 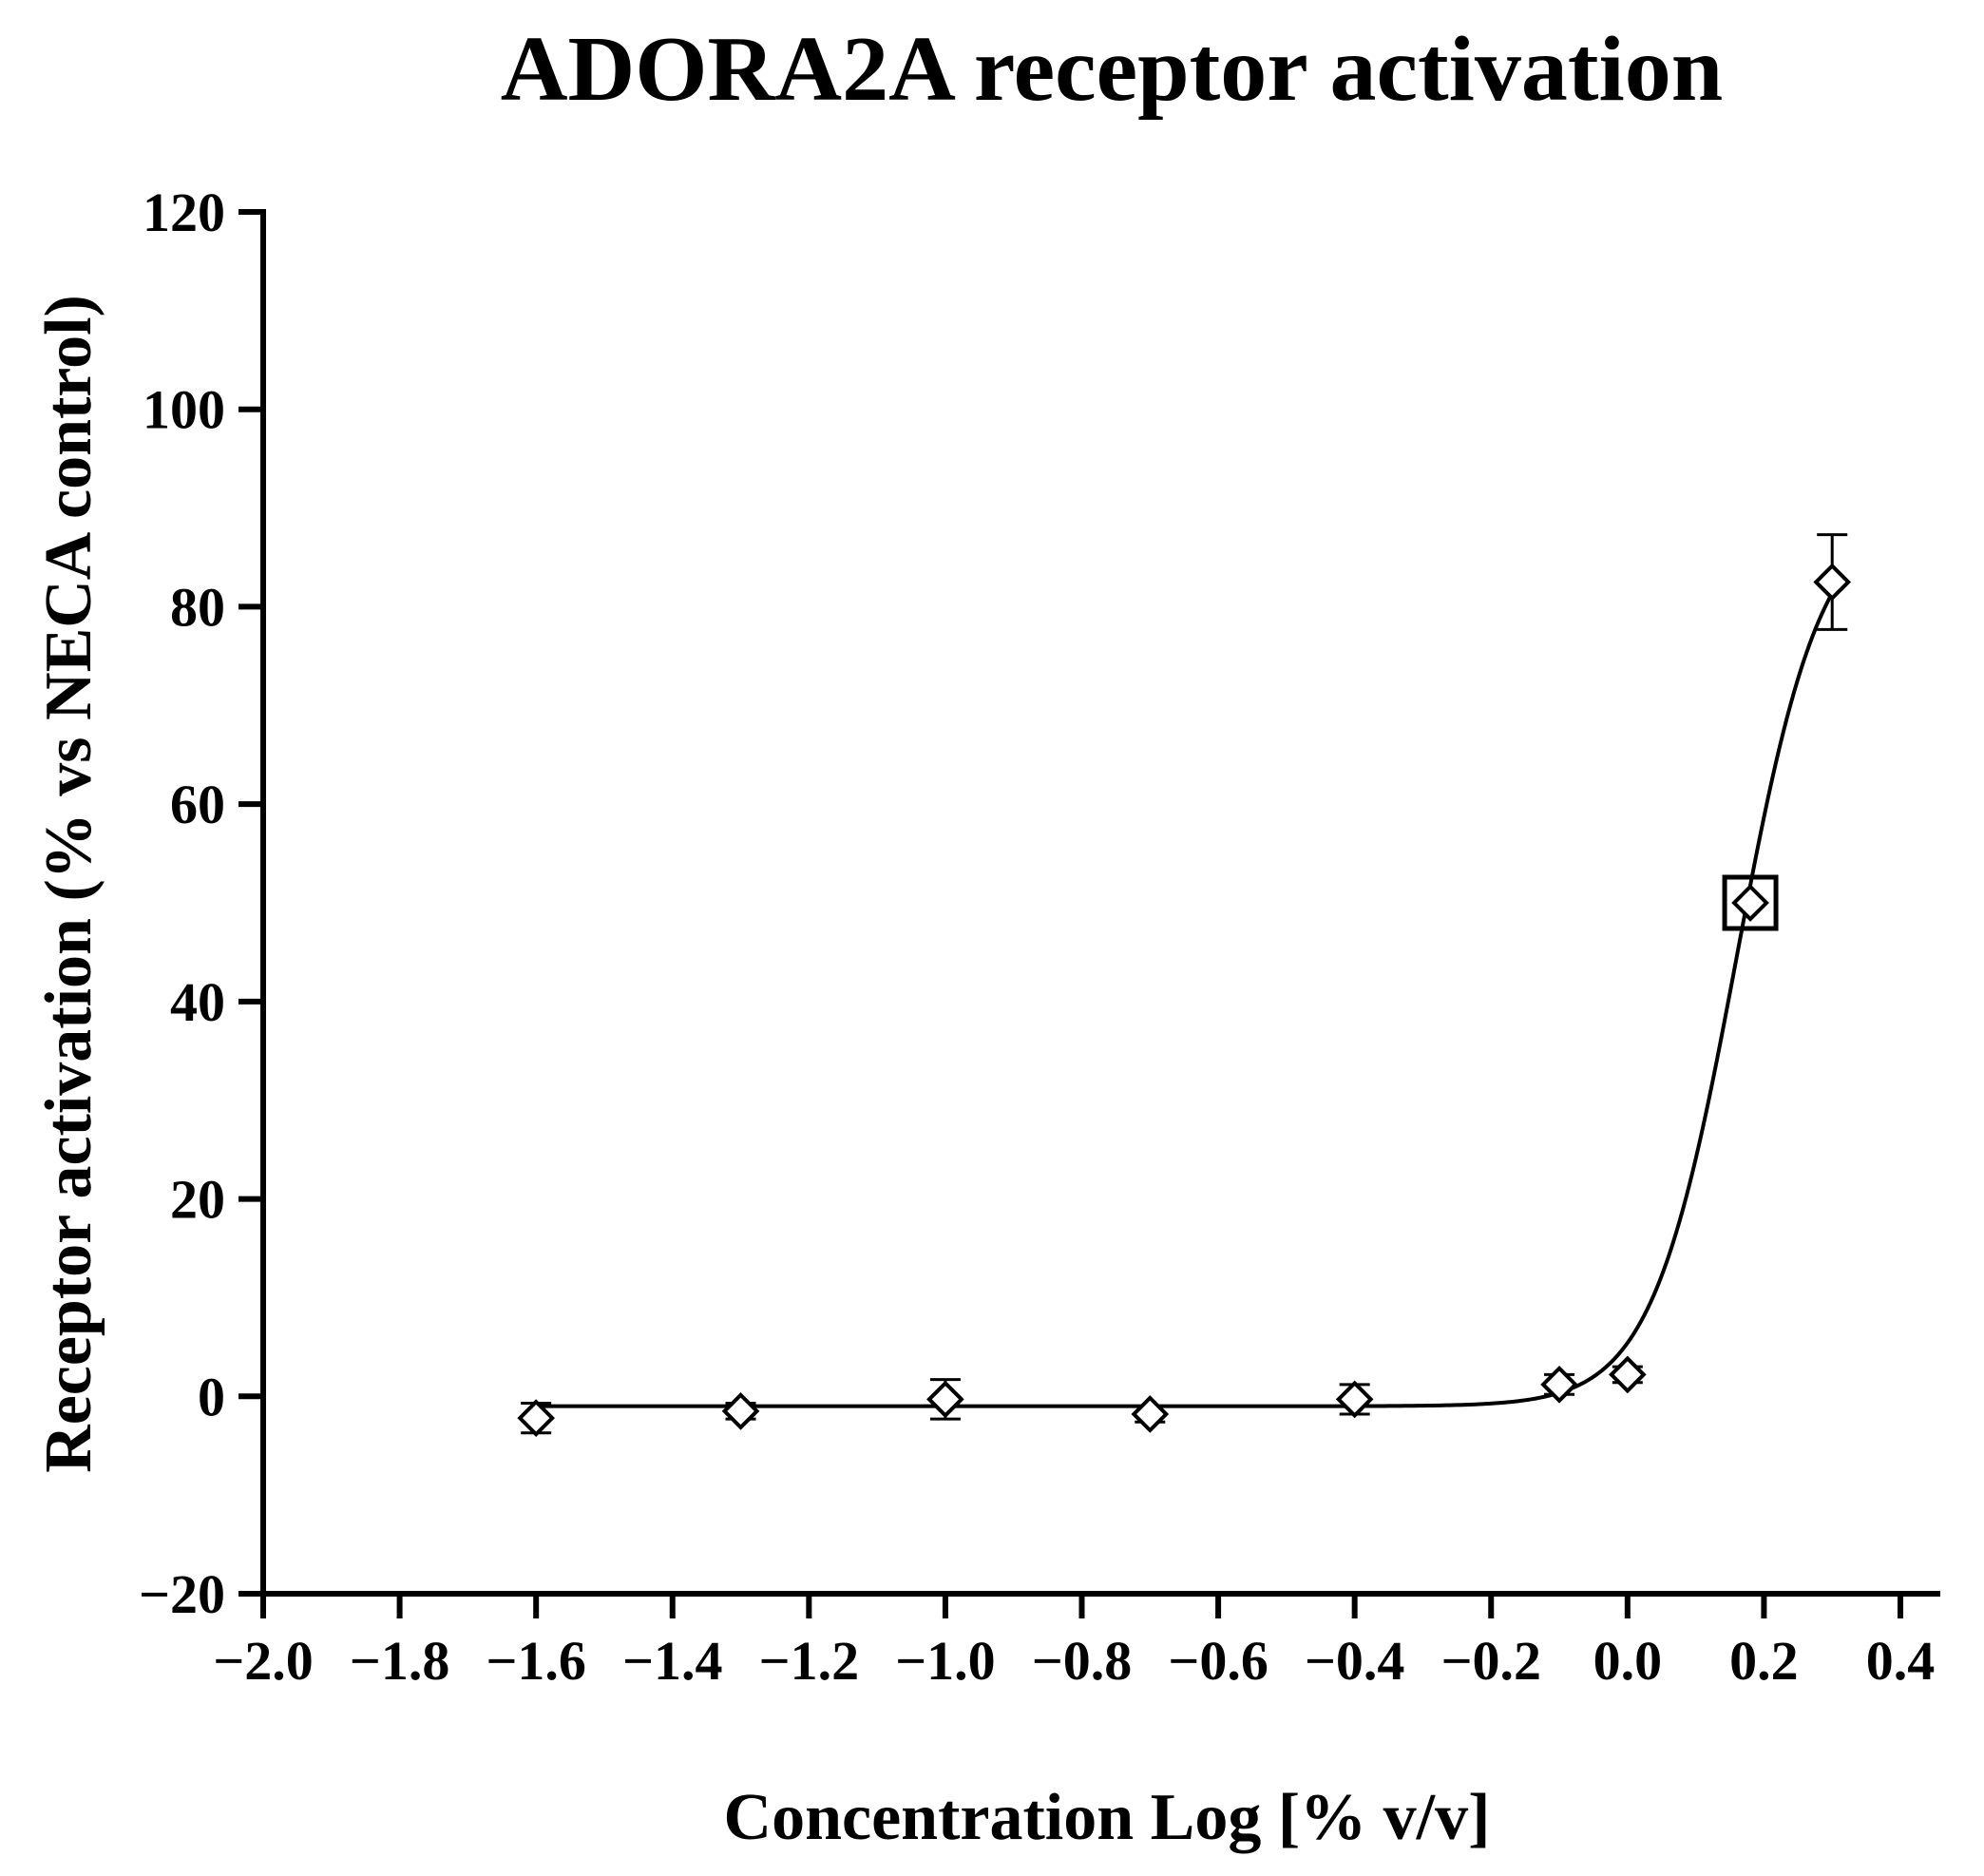 What do you see at coordinates (1901, 1661) in the screenshot?
I see `x-tick-label: 0.4` at bounding box center [1901, 1661].